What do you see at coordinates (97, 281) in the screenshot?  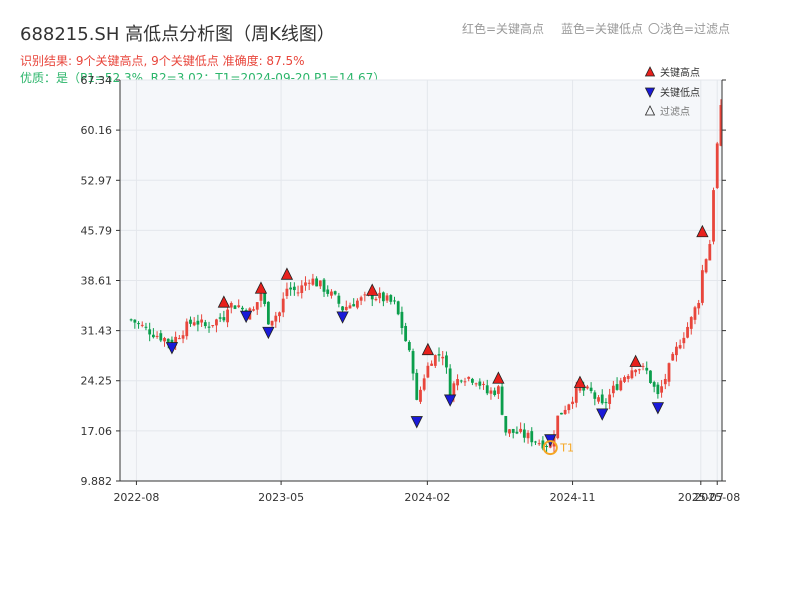 I see `y-tick-label: 38.61` at bounding box center [97, 281].